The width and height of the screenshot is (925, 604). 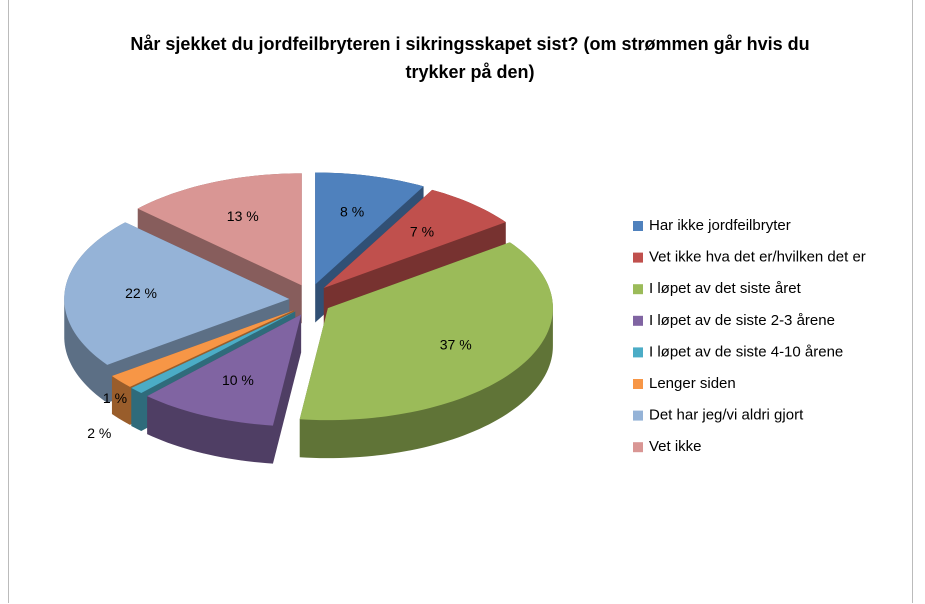 What do you see at coordinates (725, 288) in the screenshot?
I see `legend-label: I løpet av det siste året` at bounding box center [725, 288].